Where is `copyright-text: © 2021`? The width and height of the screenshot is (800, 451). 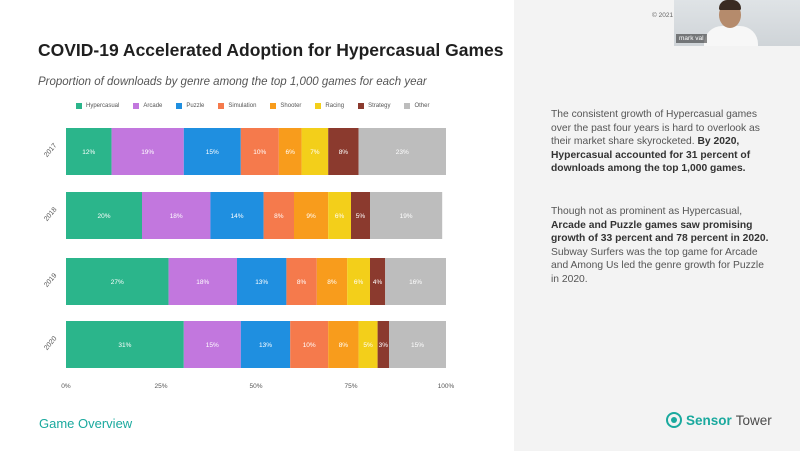 copyright-text: © 2021 is located at coordinates (663, 15).